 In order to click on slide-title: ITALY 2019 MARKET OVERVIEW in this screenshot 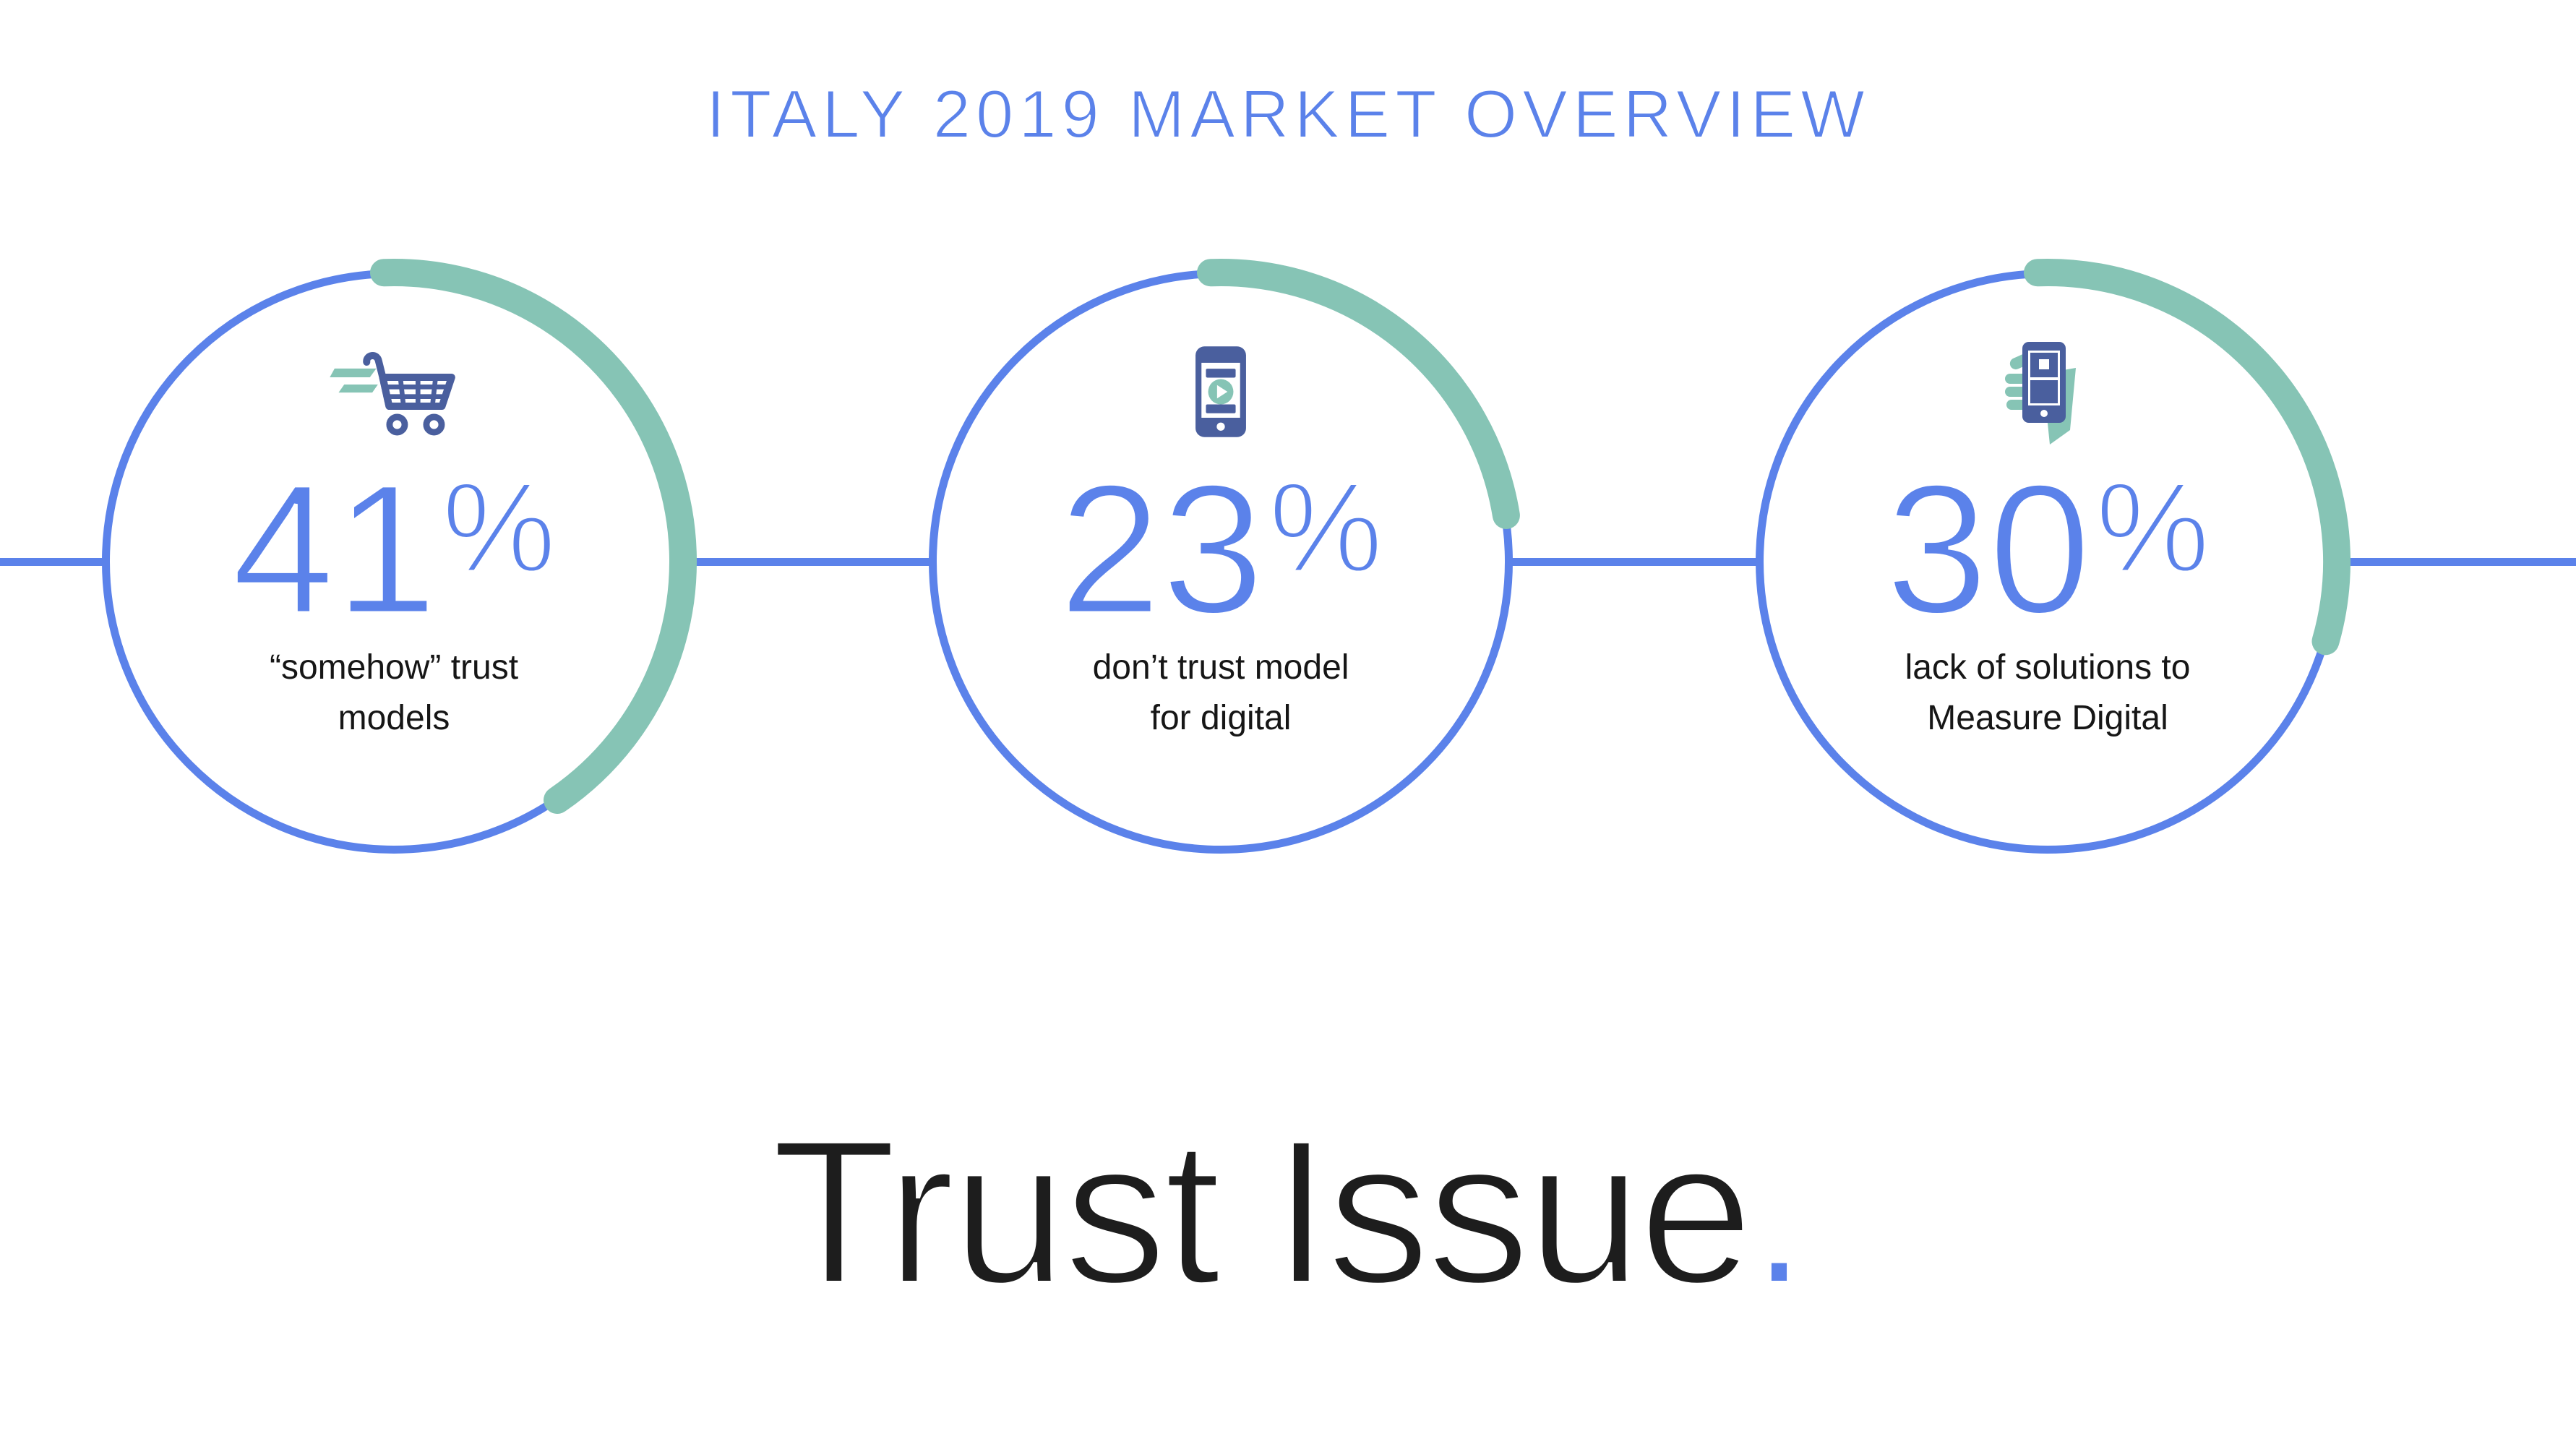, I will do `click(1287, 114)`.